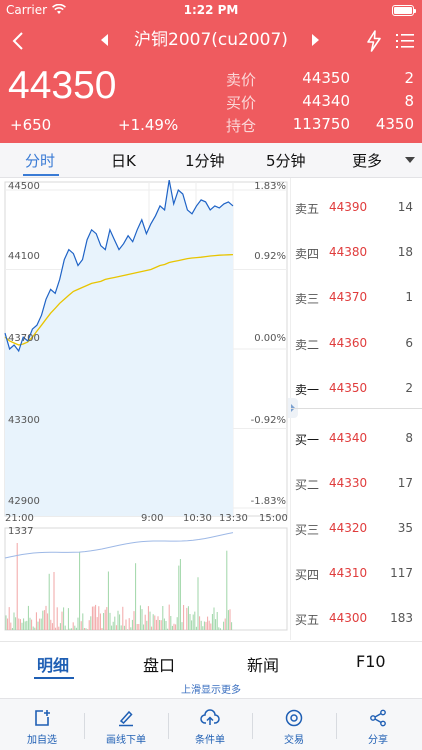 This screenshot has height=750, width=422. What do you see at coordinates (321, 124) in the screenshot?
I see `quote-value: 113750` at bounding box center [321, 124].